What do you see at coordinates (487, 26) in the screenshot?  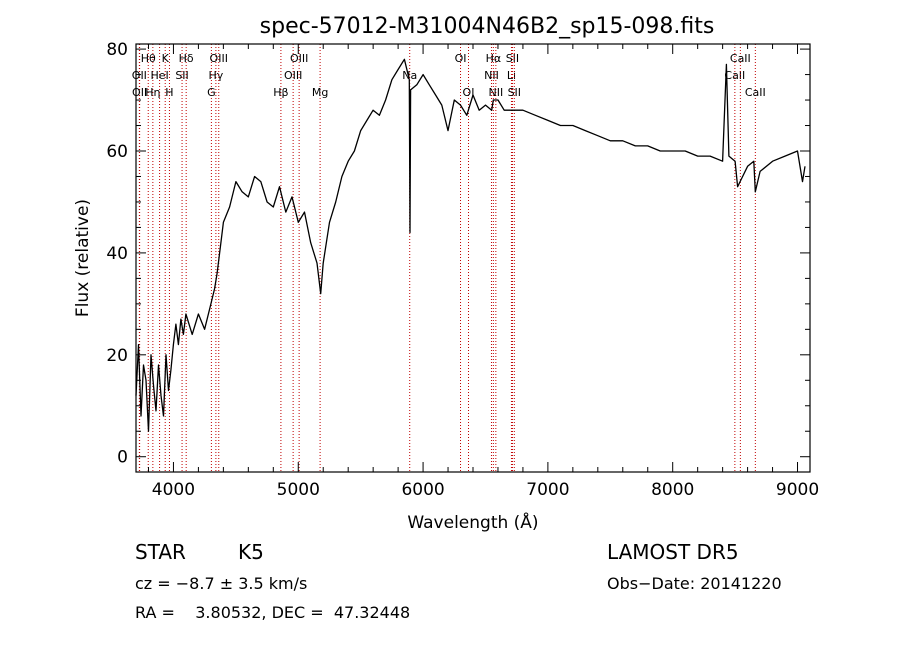 I see `chart-title: spec-57012-M31004N46B2_sp15-098.fits` at bounding box center [487, 26].